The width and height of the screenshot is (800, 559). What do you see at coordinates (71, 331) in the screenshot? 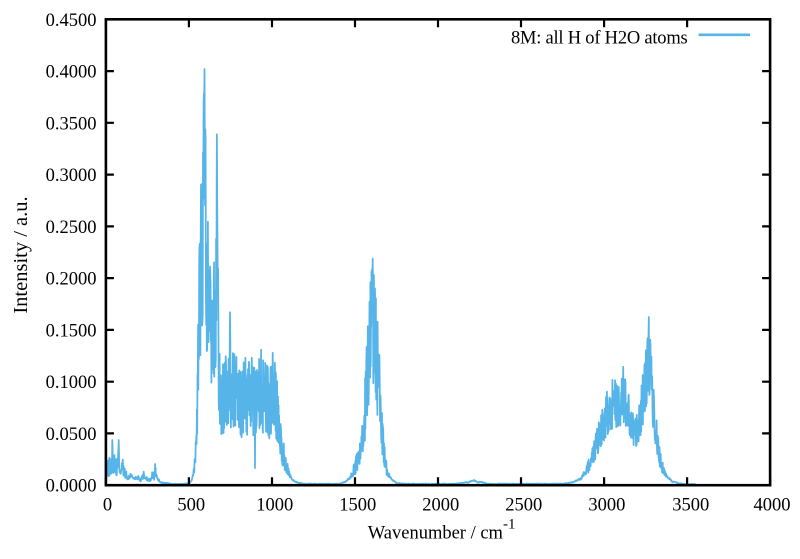
I see `svg-text: 0.1500` at bounding box center [71, 331].